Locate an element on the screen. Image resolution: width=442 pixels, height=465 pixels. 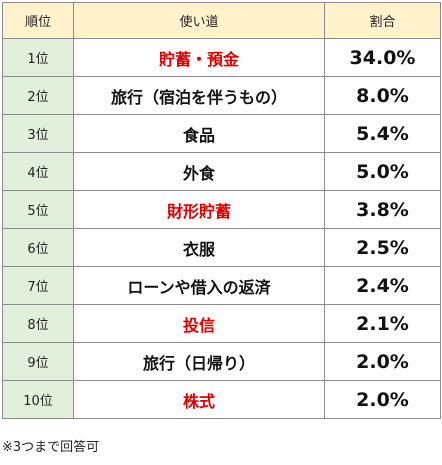
table-row: 10位 株式 2.0% is located at coordinates (221, 399).